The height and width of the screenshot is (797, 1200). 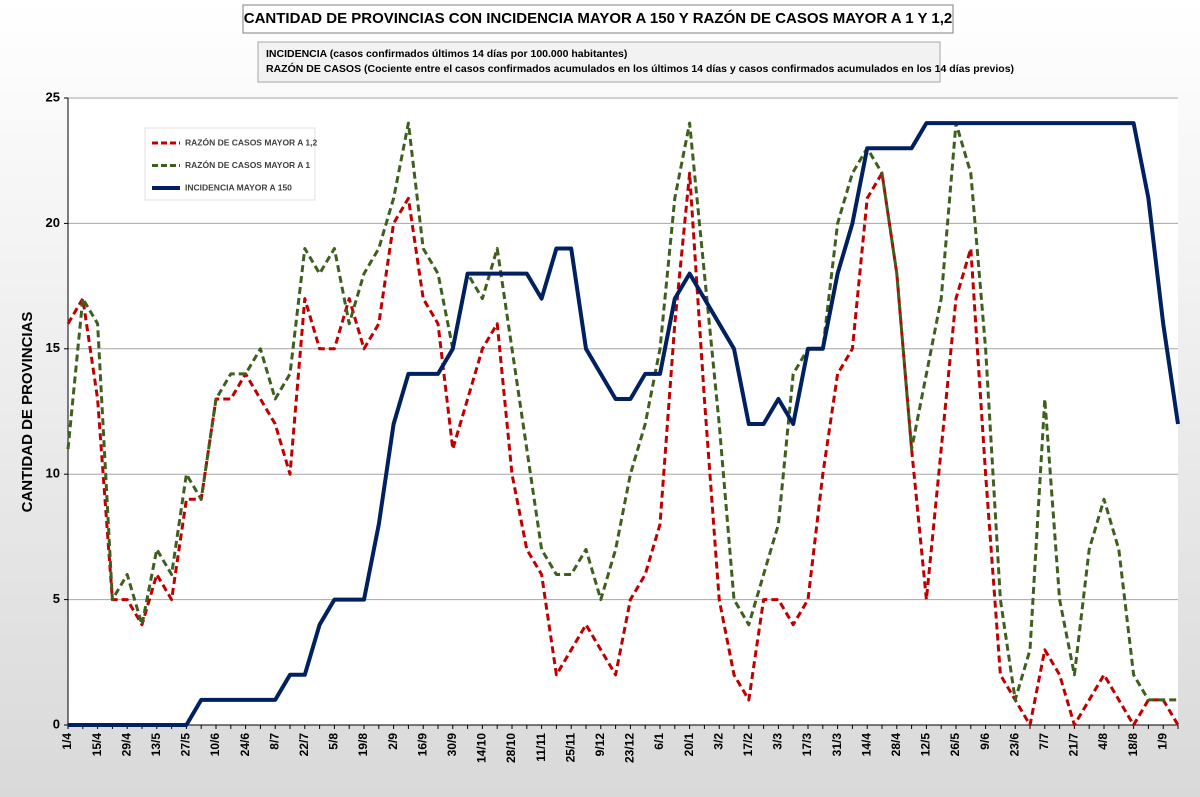 What do you see at coordinates (393, 741) in the screenshot?
I see `x-tick-label: 2/9` at bounding box center [393, 741].